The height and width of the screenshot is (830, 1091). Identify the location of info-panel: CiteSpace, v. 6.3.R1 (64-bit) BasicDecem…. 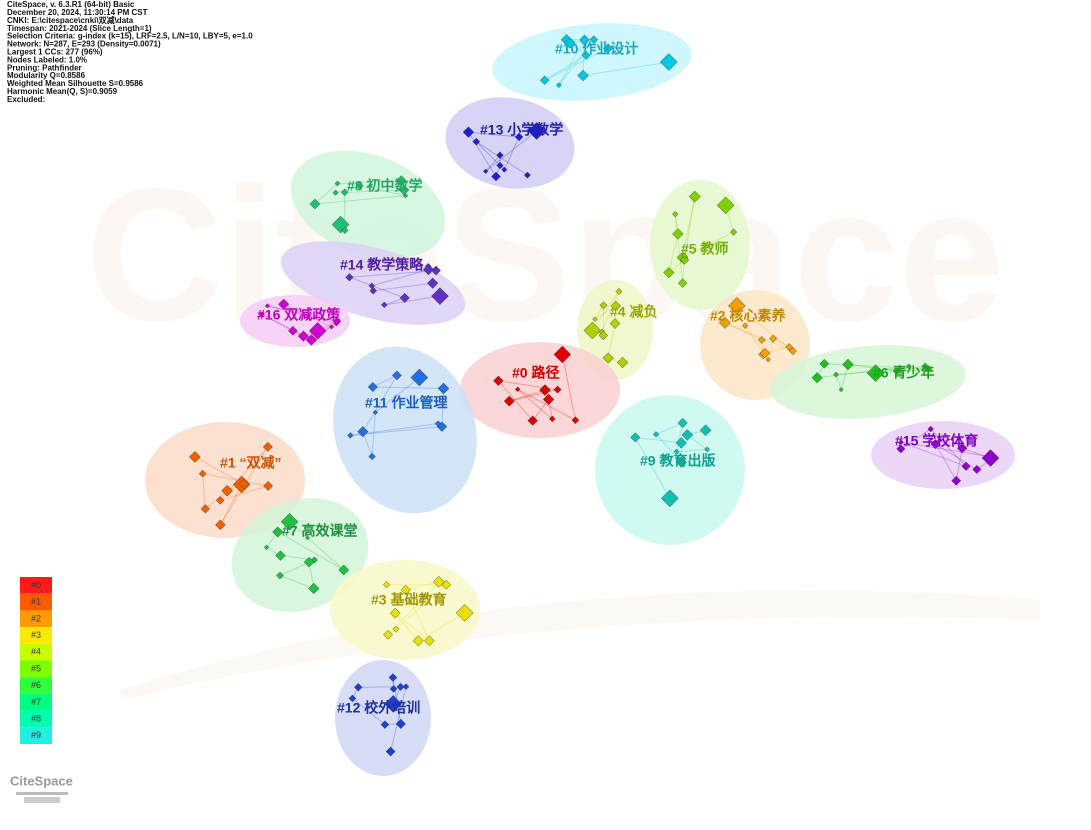
(130, 52).